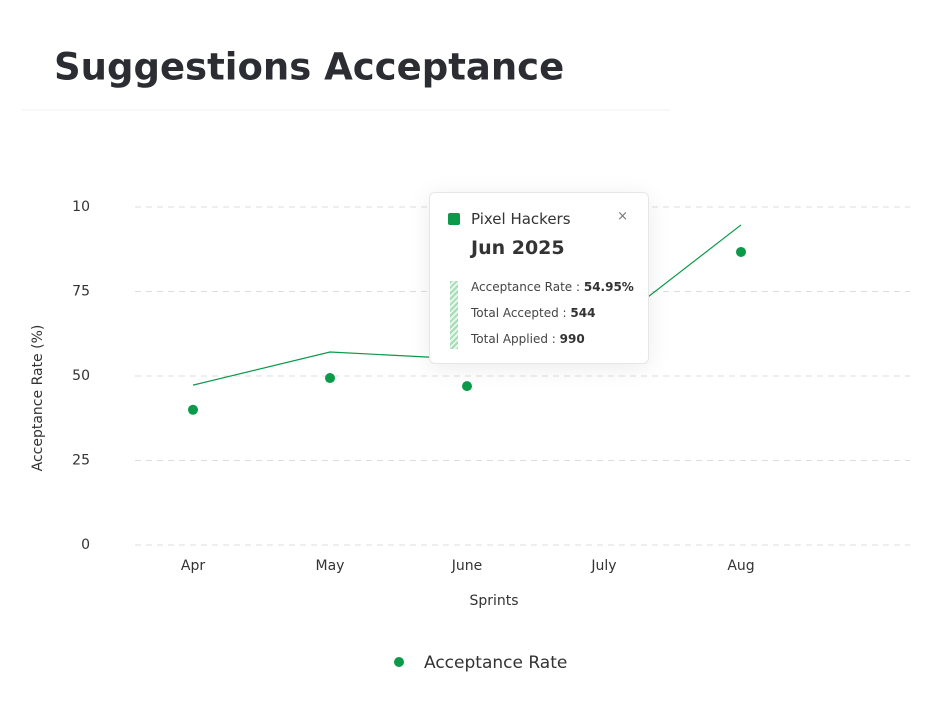 The height and width of the screenshot is (707, 950). Describe the element at coordinates (527, 287) in the screenshot. I see `row-label: Acceptance Rate :` at that location.